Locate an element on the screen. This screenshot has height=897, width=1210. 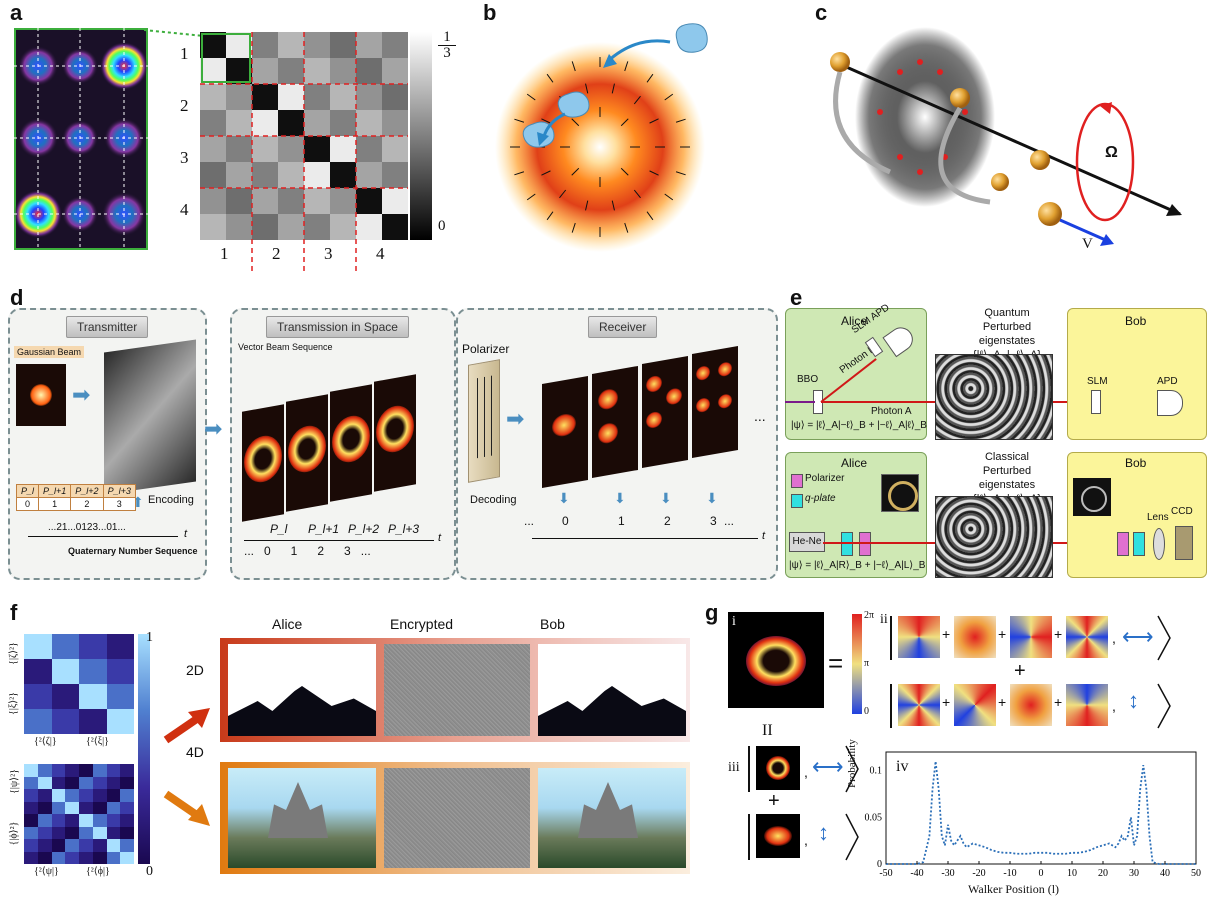
gaussian-beam-image is located at coordinates (41, 395).